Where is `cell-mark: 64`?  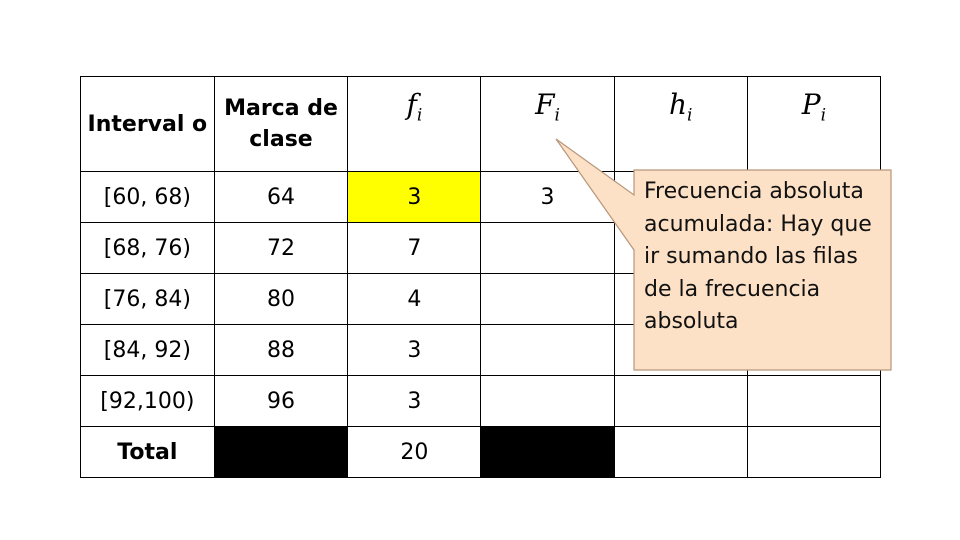
cell-mark: 64 is located at coordinates (281, 197).